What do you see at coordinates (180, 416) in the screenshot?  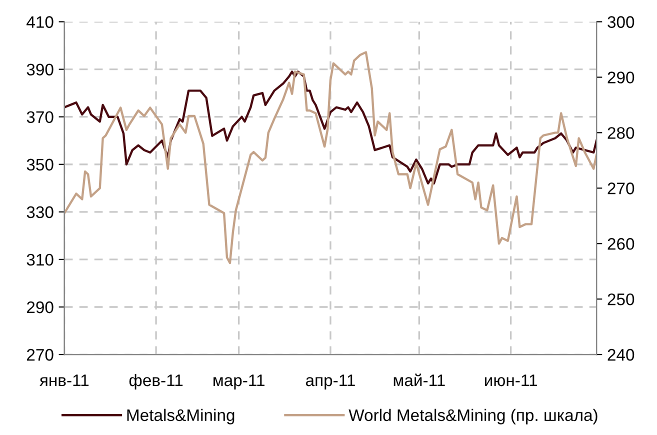 I see `legend-label: Metals&Mining` at bounding box center [180, 416].